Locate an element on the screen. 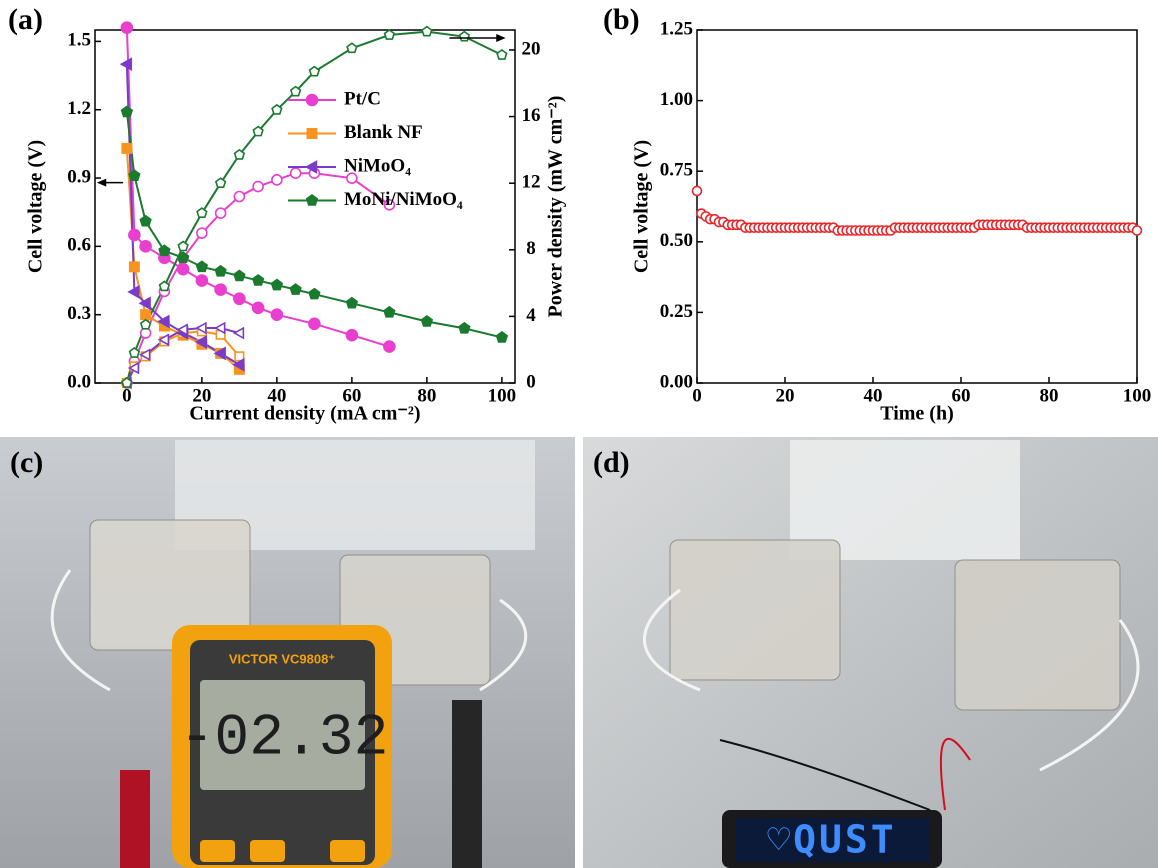  y2-tick-label: 16 is located at coordinates (531, 115).